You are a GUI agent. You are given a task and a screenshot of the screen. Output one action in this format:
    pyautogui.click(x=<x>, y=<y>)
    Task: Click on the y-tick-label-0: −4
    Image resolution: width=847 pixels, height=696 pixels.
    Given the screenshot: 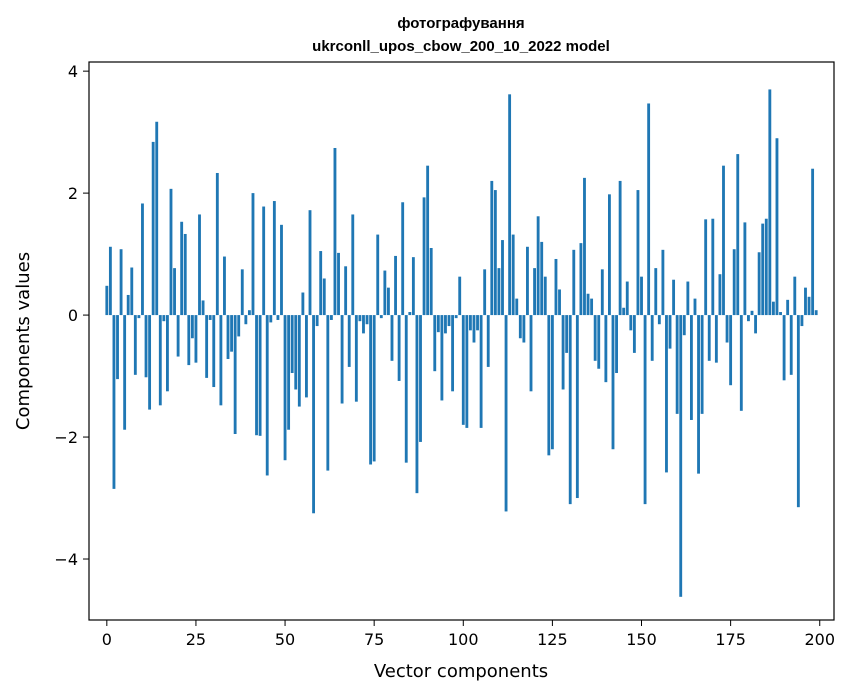 What is the action you would take?
    pyautogui.click(x=66, y=559)
    